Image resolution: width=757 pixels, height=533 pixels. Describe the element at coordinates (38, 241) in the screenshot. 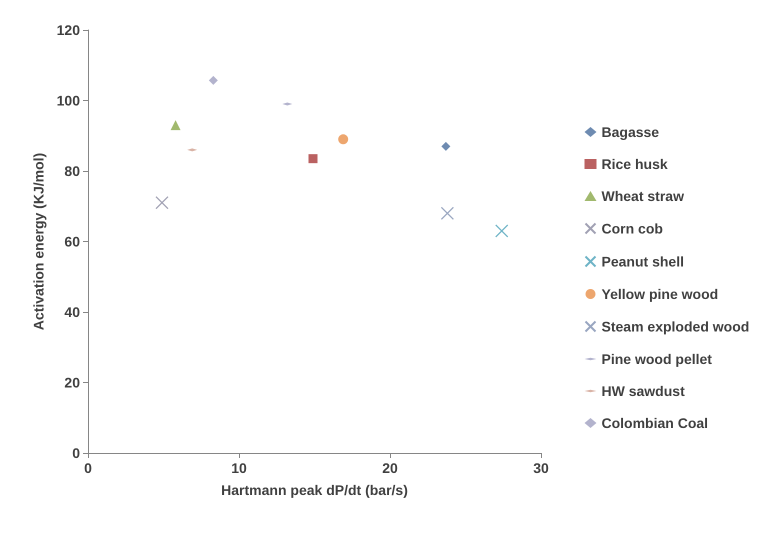

I see `y-axis-title: Activation energy (KJ/mol)` at that location.